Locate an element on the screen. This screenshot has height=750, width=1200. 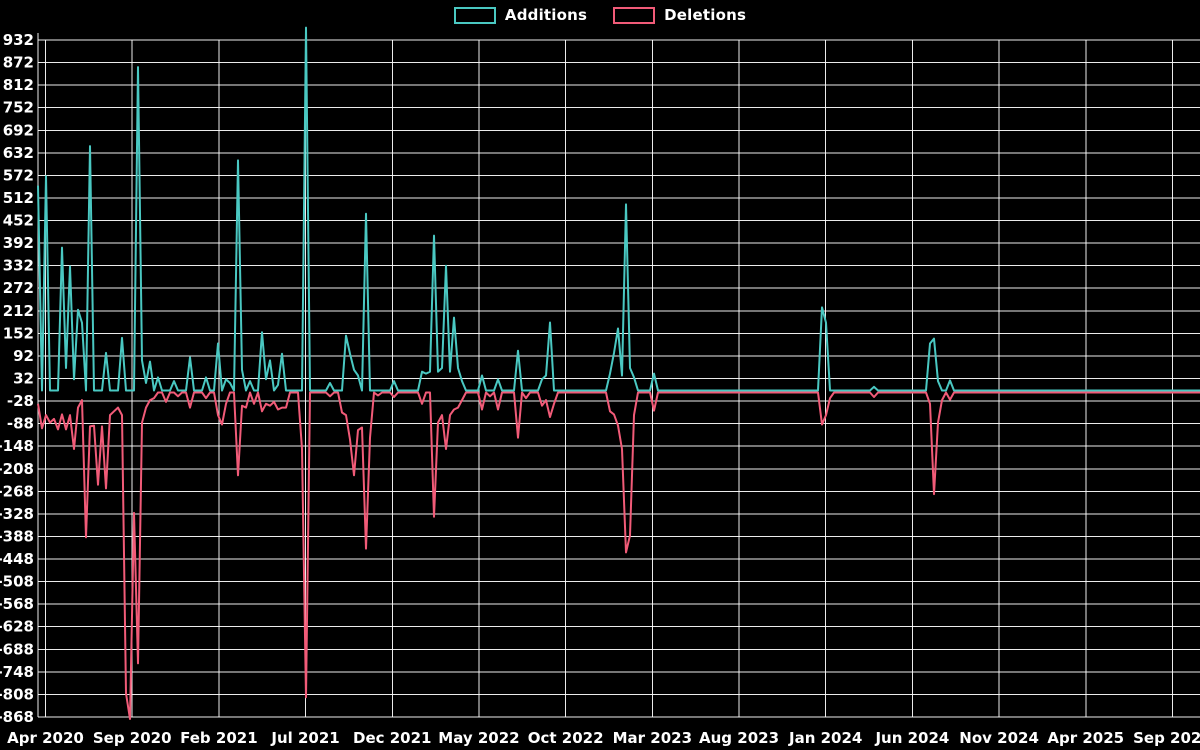
x-tick-label: Aug 2023 is located at coordinates (739, 738).